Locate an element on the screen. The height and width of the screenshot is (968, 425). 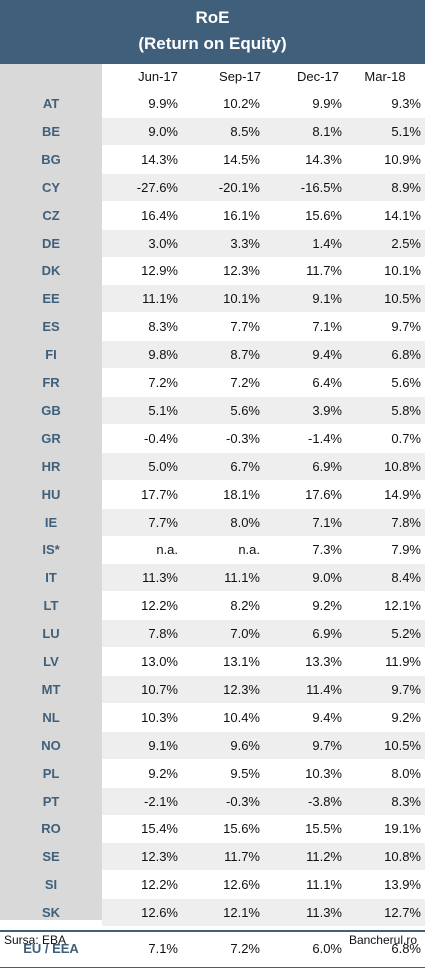
country-label: IS* is located at coordinates (51, 550).